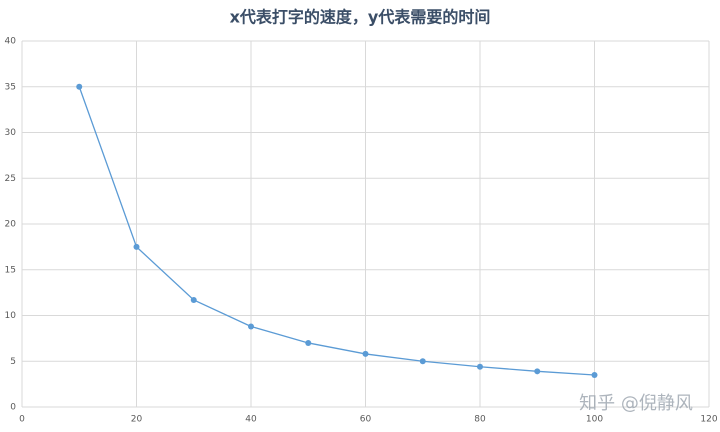 The width and height of the screenshot is (720, 432). What do you see at coordinates (366, 420) in the screenshot?
I see `x-tick-label: 60` at bounding box center [366, 420].